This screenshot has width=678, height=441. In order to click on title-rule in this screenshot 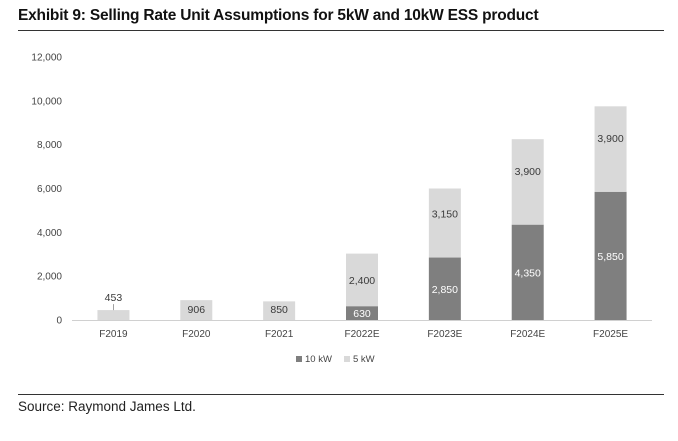, I will do `click(341, 30)`.